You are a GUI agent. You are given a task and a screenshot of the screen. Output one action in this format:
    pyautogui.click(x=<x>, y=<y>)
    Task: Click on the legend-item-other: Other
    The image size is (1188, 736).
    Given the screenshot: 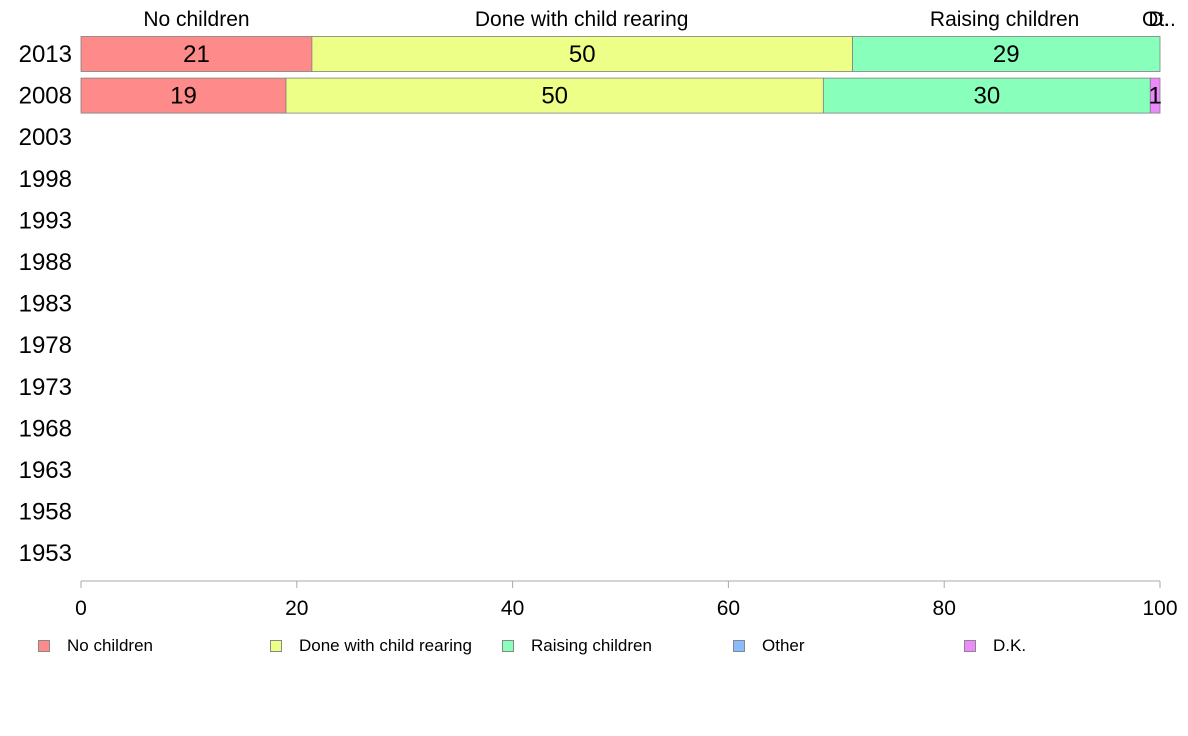 What is the action you would take?
    pyautogui.click(x=769, y=646)
    